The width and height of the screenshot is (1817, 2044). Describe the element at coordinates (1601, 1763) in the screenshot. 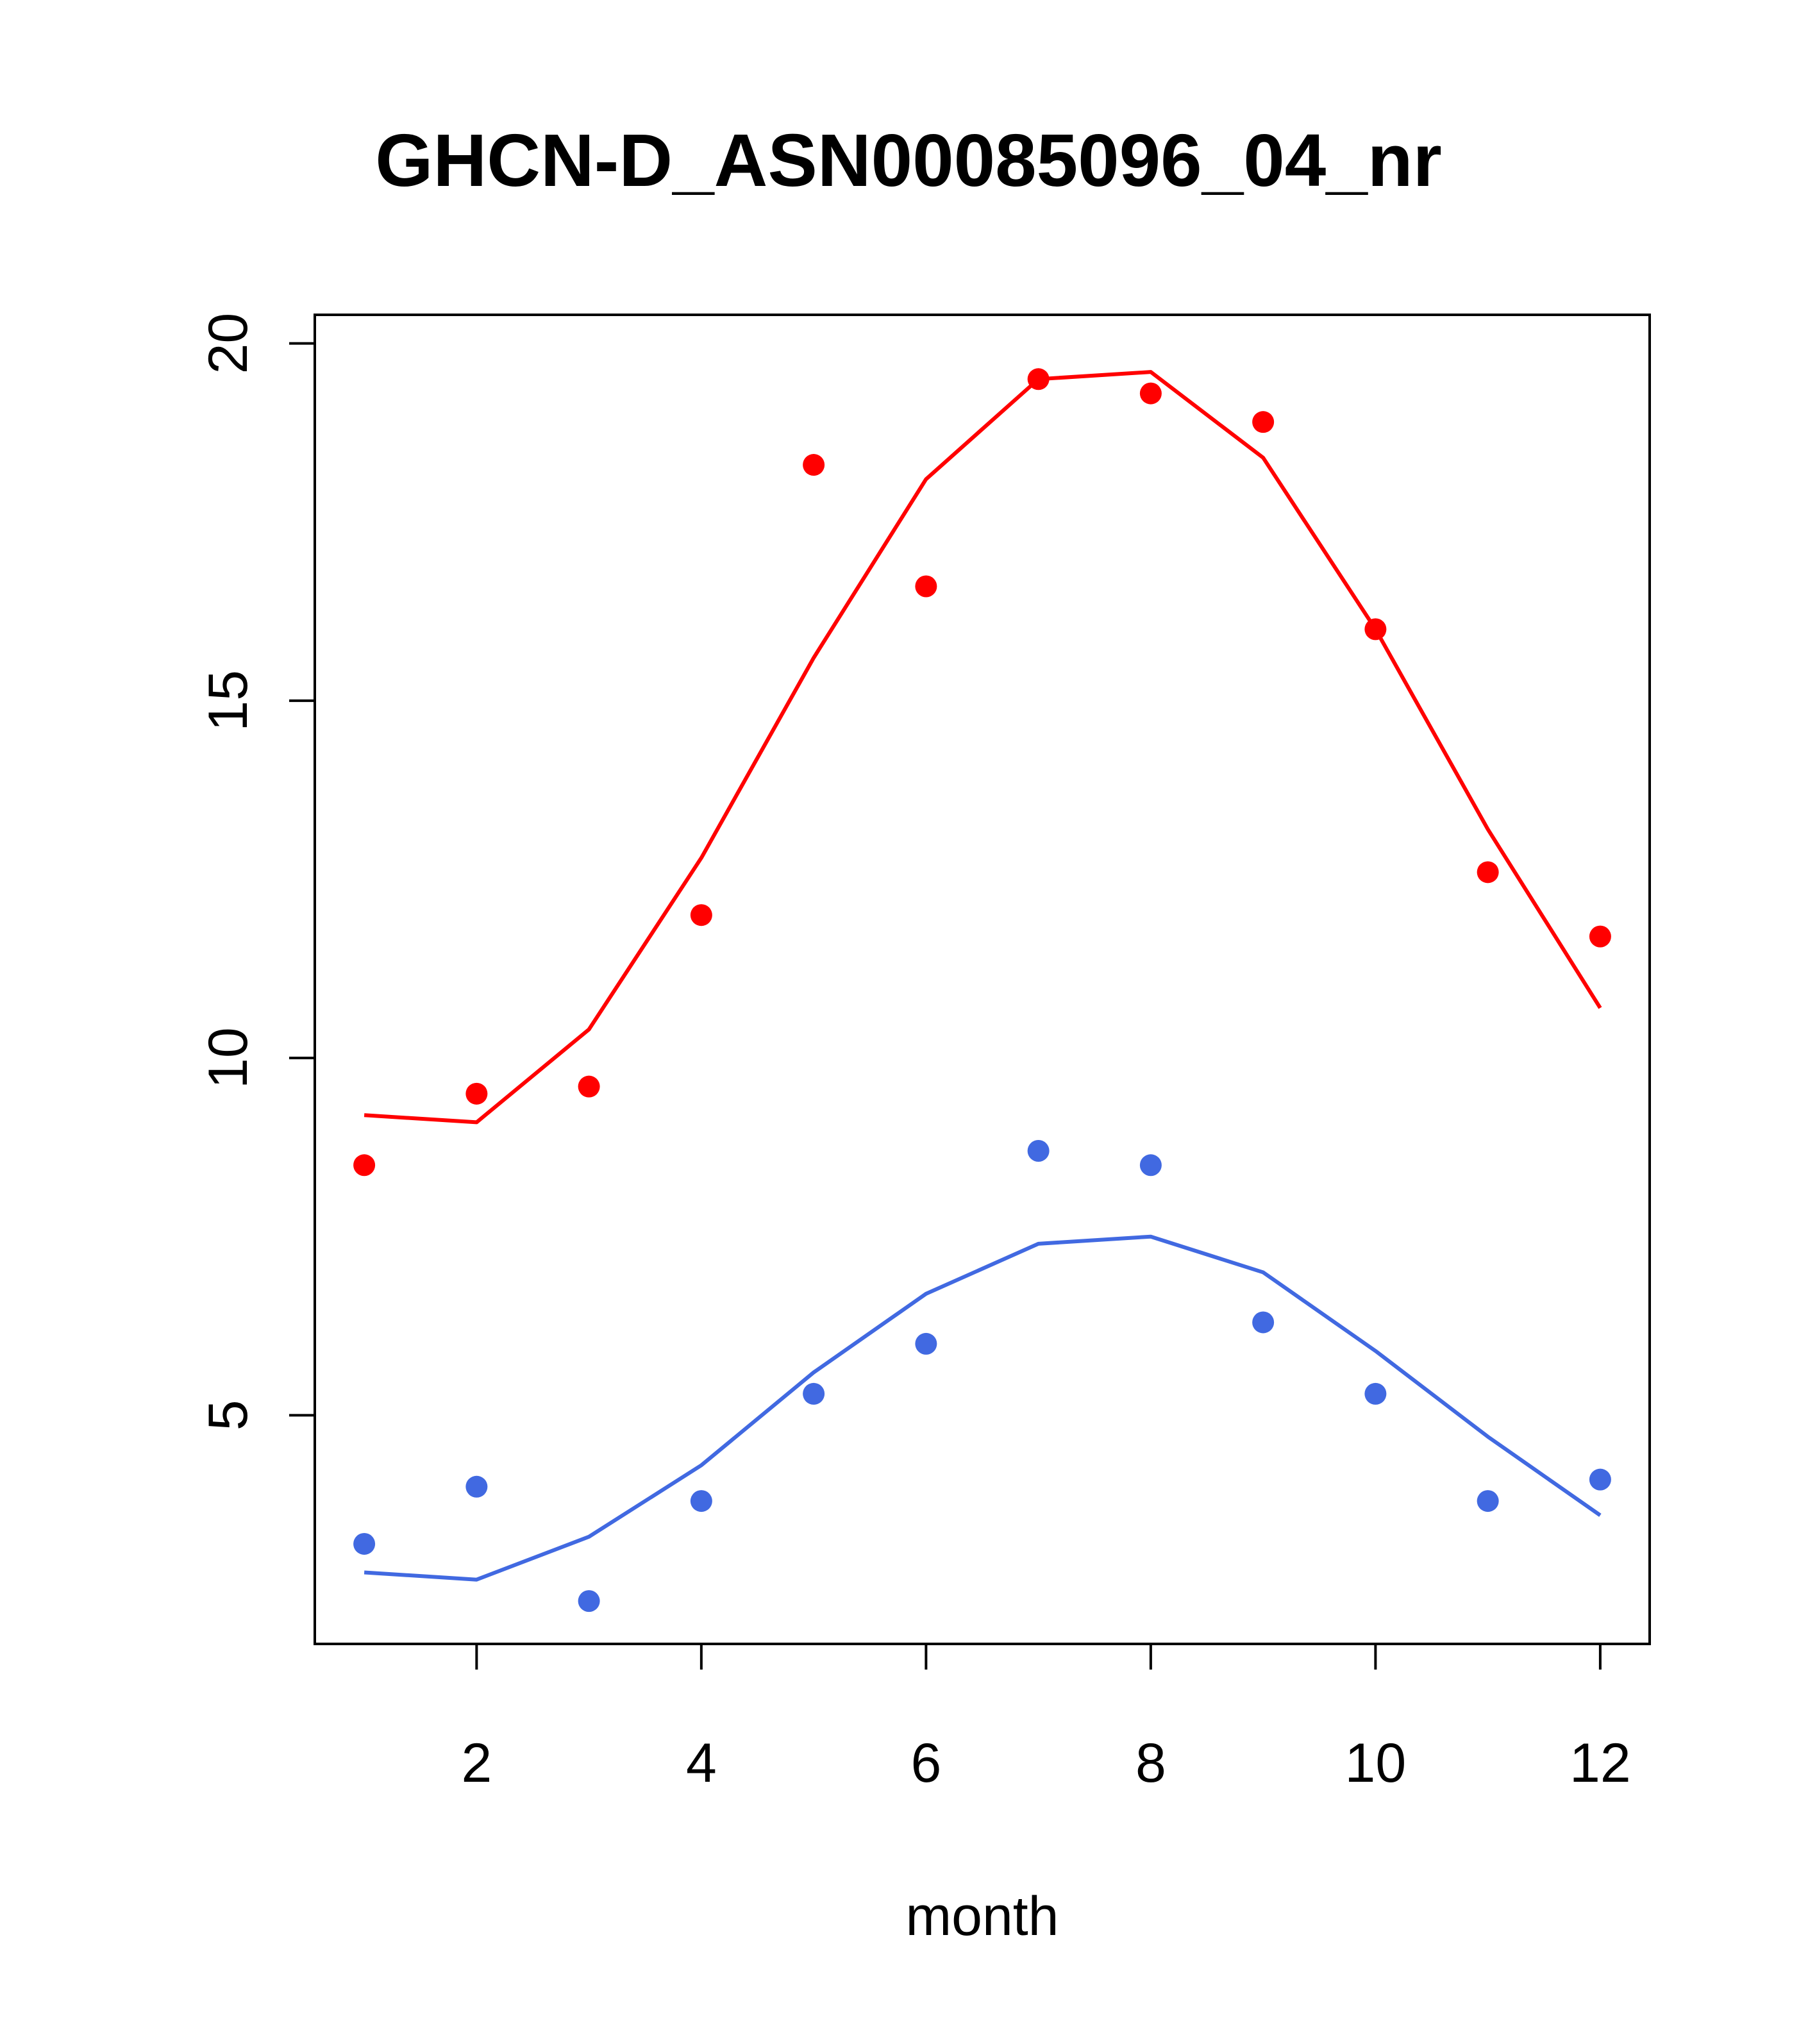

I see `x-tick-label: 12` at that location.